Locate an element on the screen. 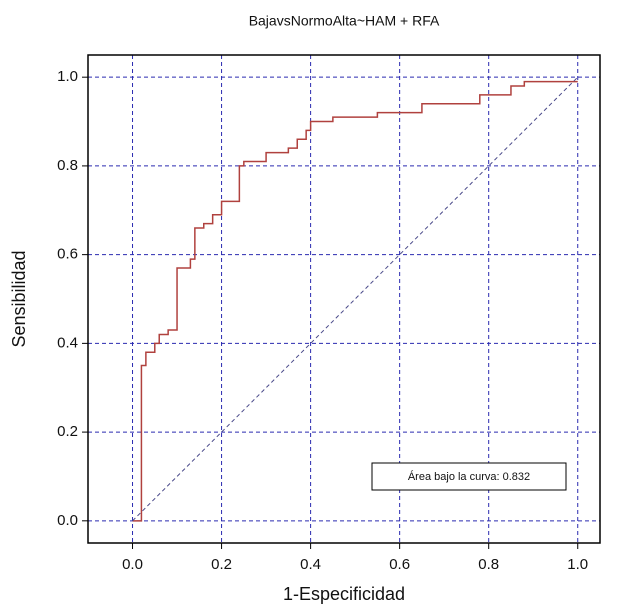 The width and height of the screenshot is (627, 607). y-tick-label: 0.2 is located at coordinates (67, 431).